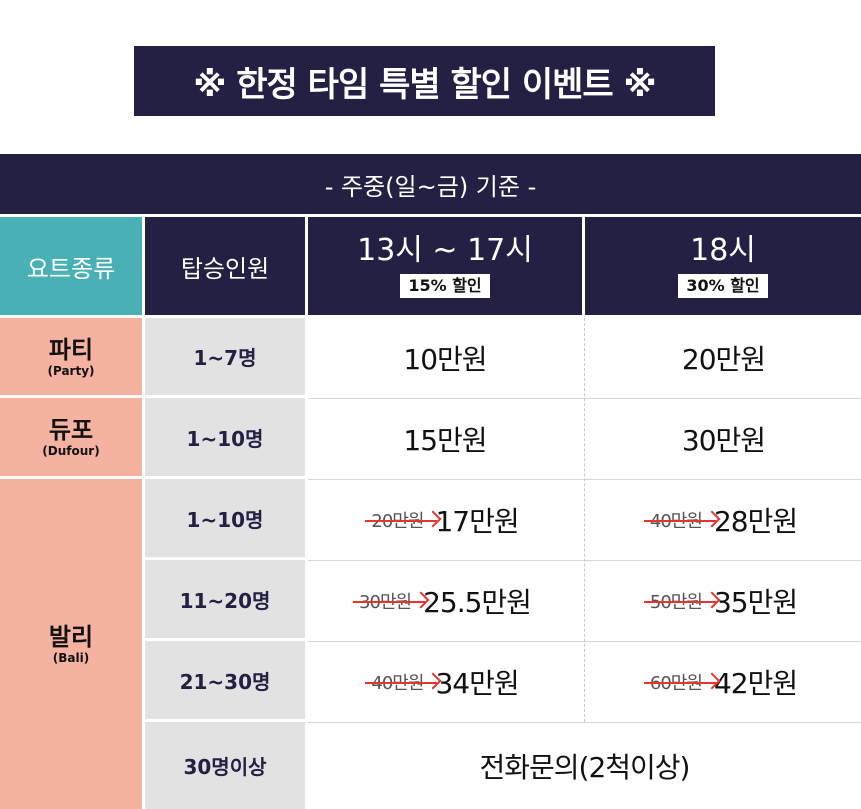 This screenshot has width=861, height=809. I want to click on capacity-label: 21~30명, so click(225, 681).